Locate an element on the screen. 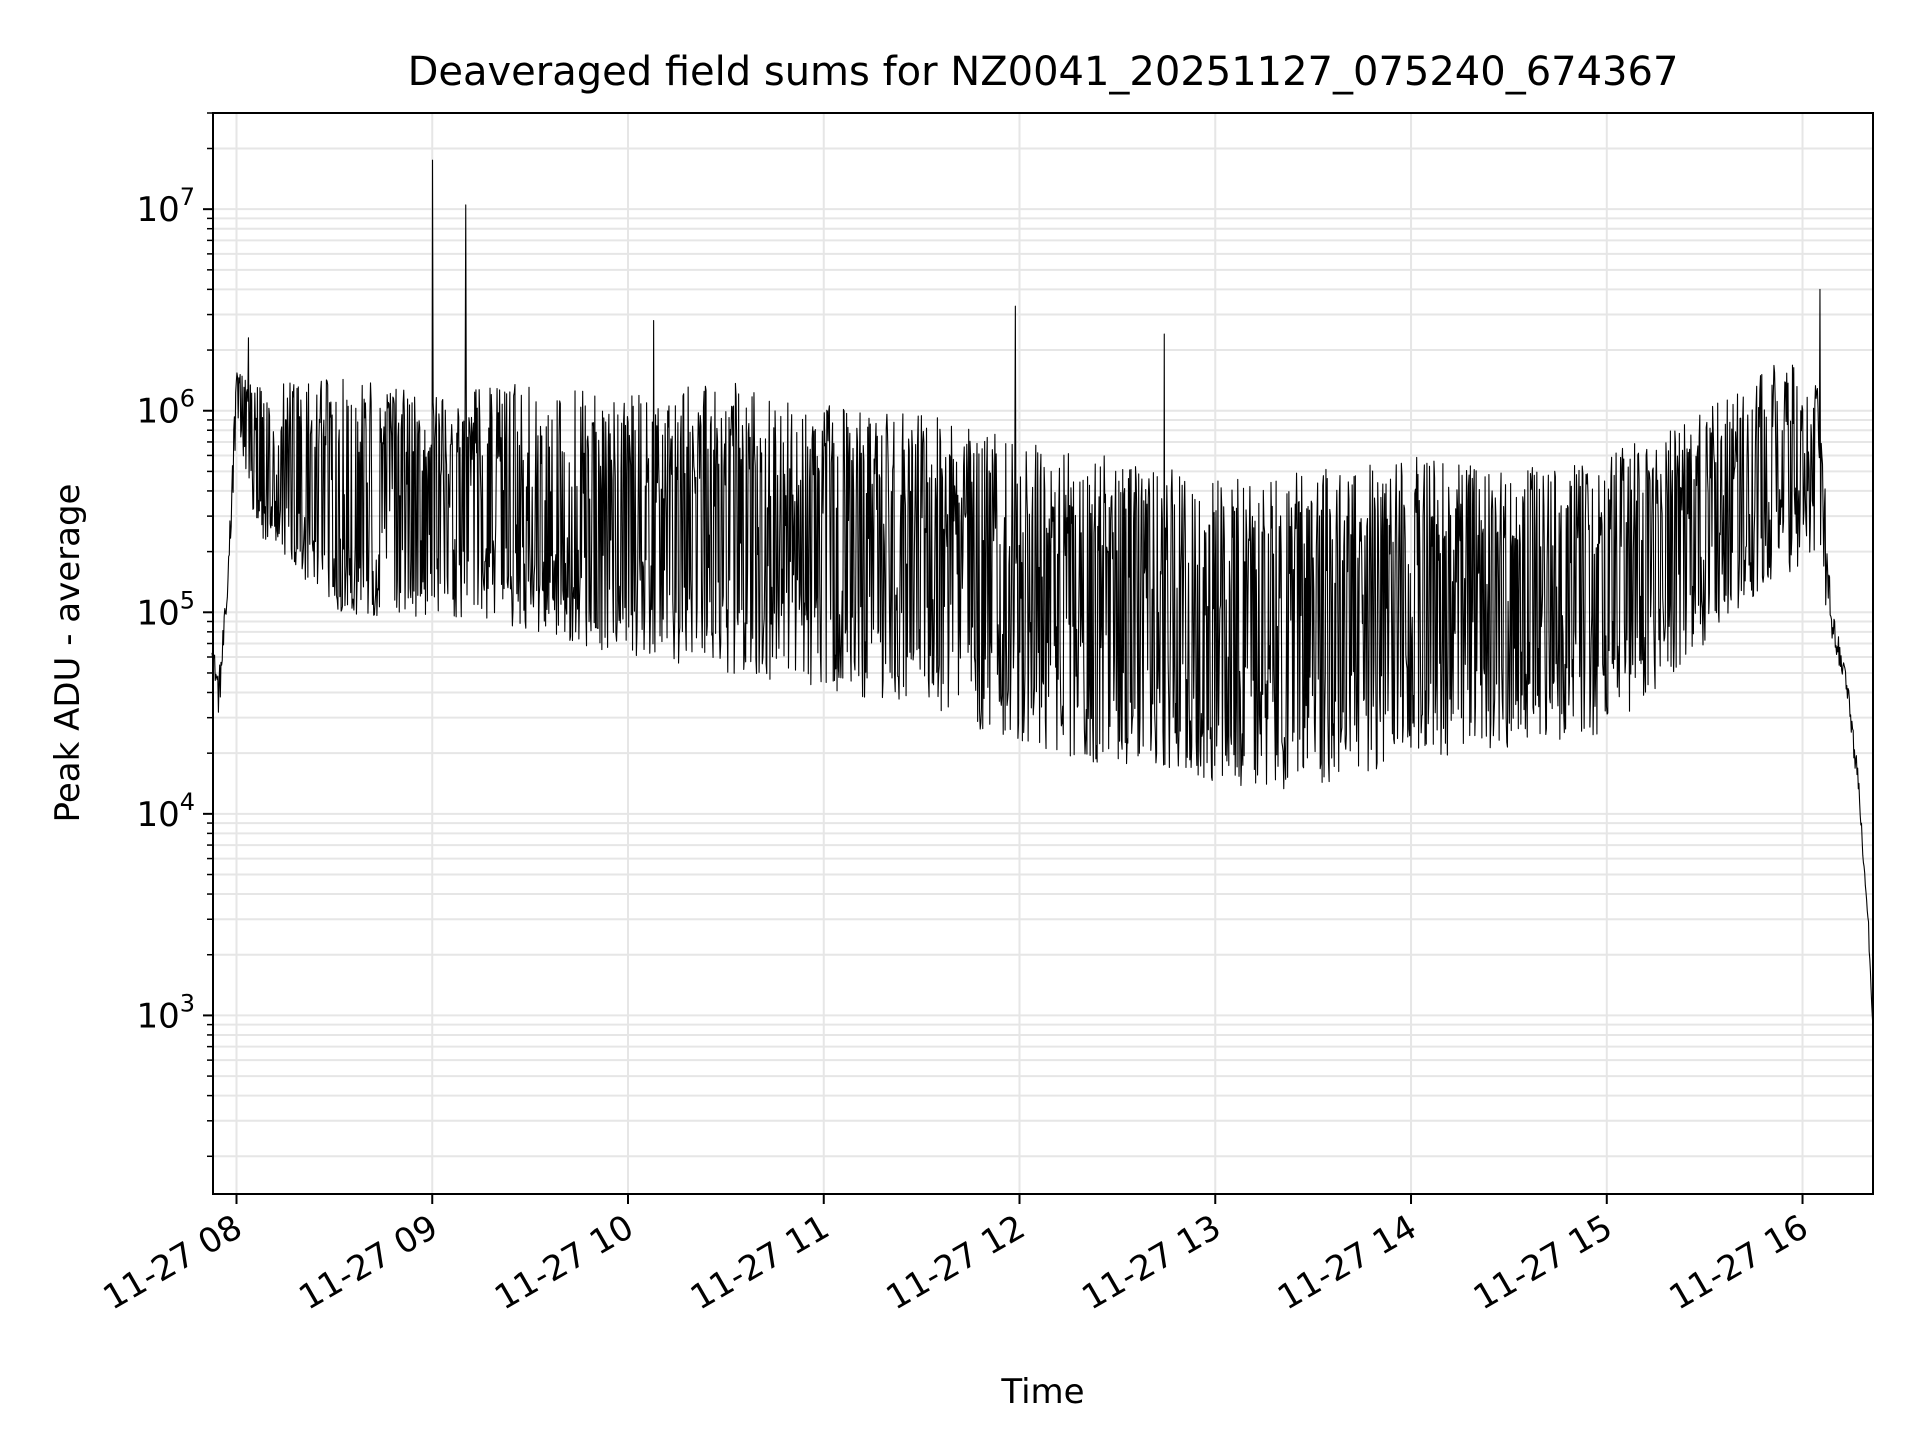 The height and width of the screenshot is (1440, 1920). y-tick-label: 10⁵ is located at coordinates (165, 609).